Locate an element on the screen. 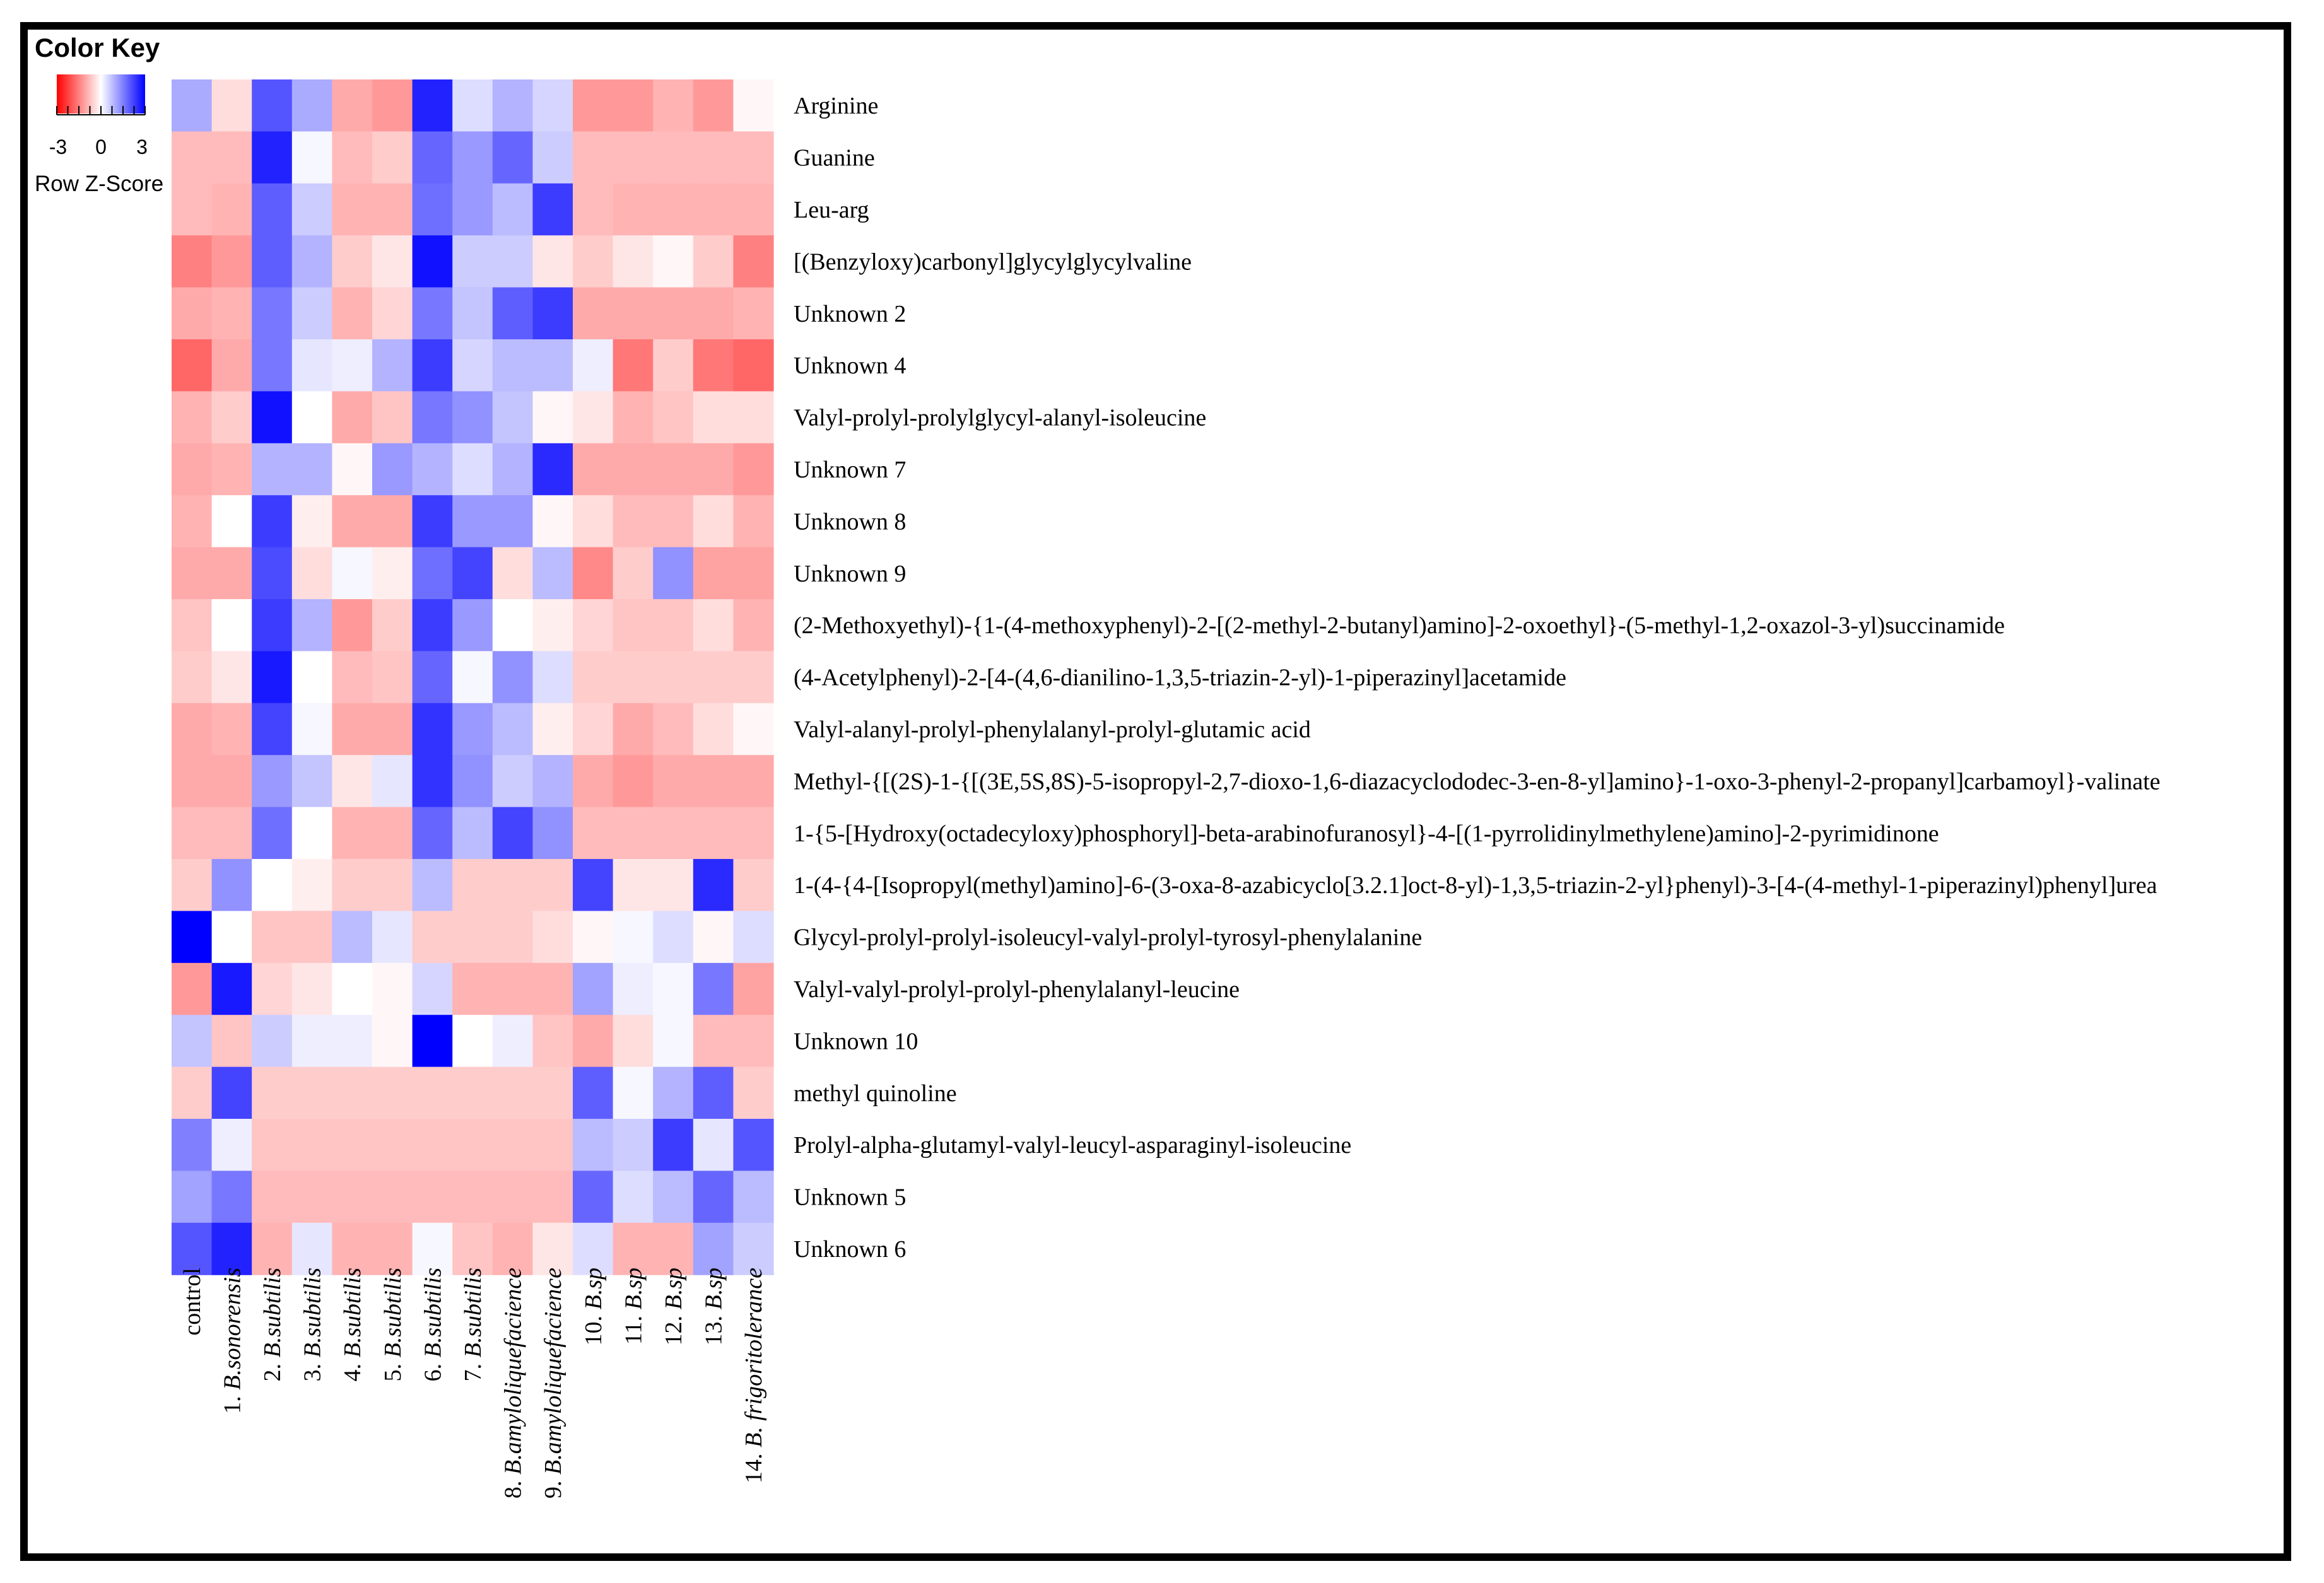 The image size is (2324, 1583). column-label-number: 7. is located at coordinates (473, 1370).